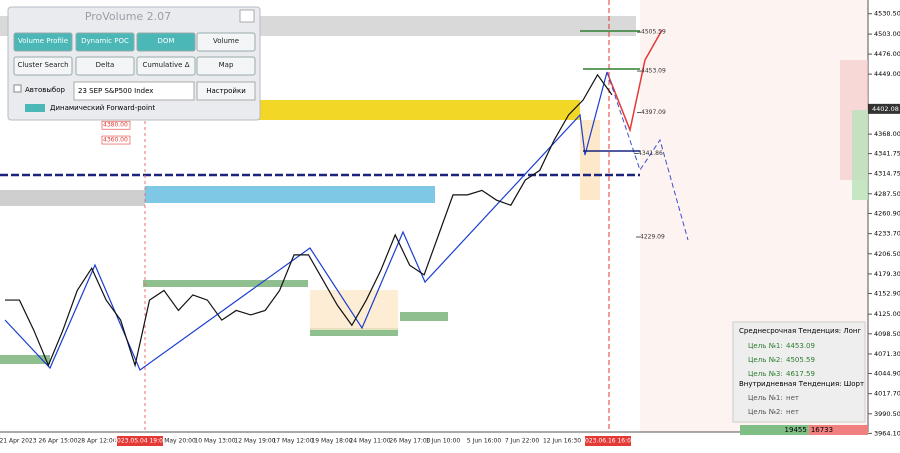 The width and height of the screenshot is (900, 453). I want to click on toggle, so click(35, 108).